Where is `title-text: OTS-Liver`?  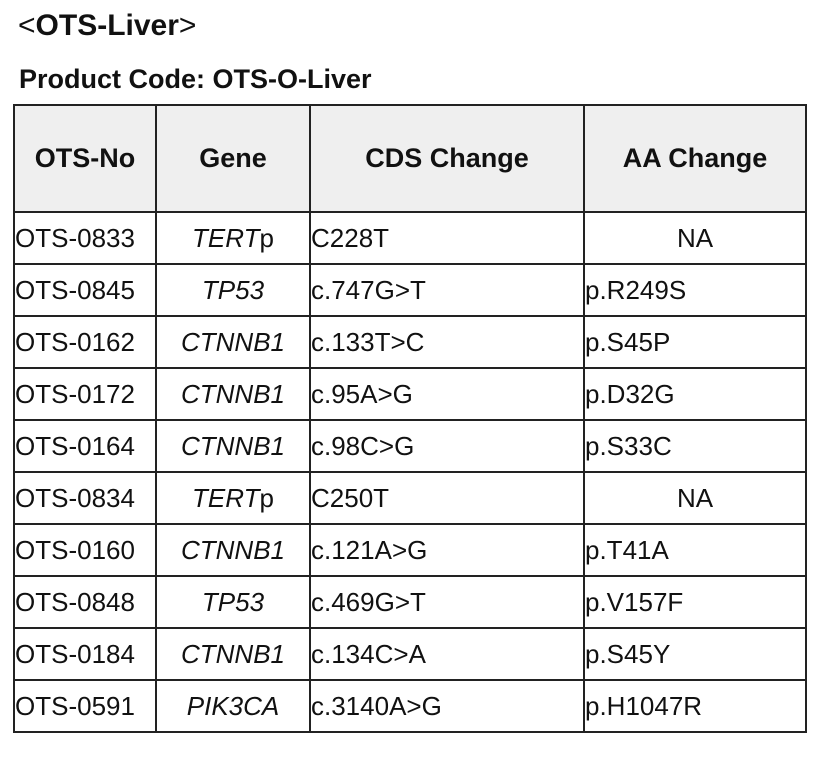
title-text: OTS-Liver is located at coordinates (107, 25).